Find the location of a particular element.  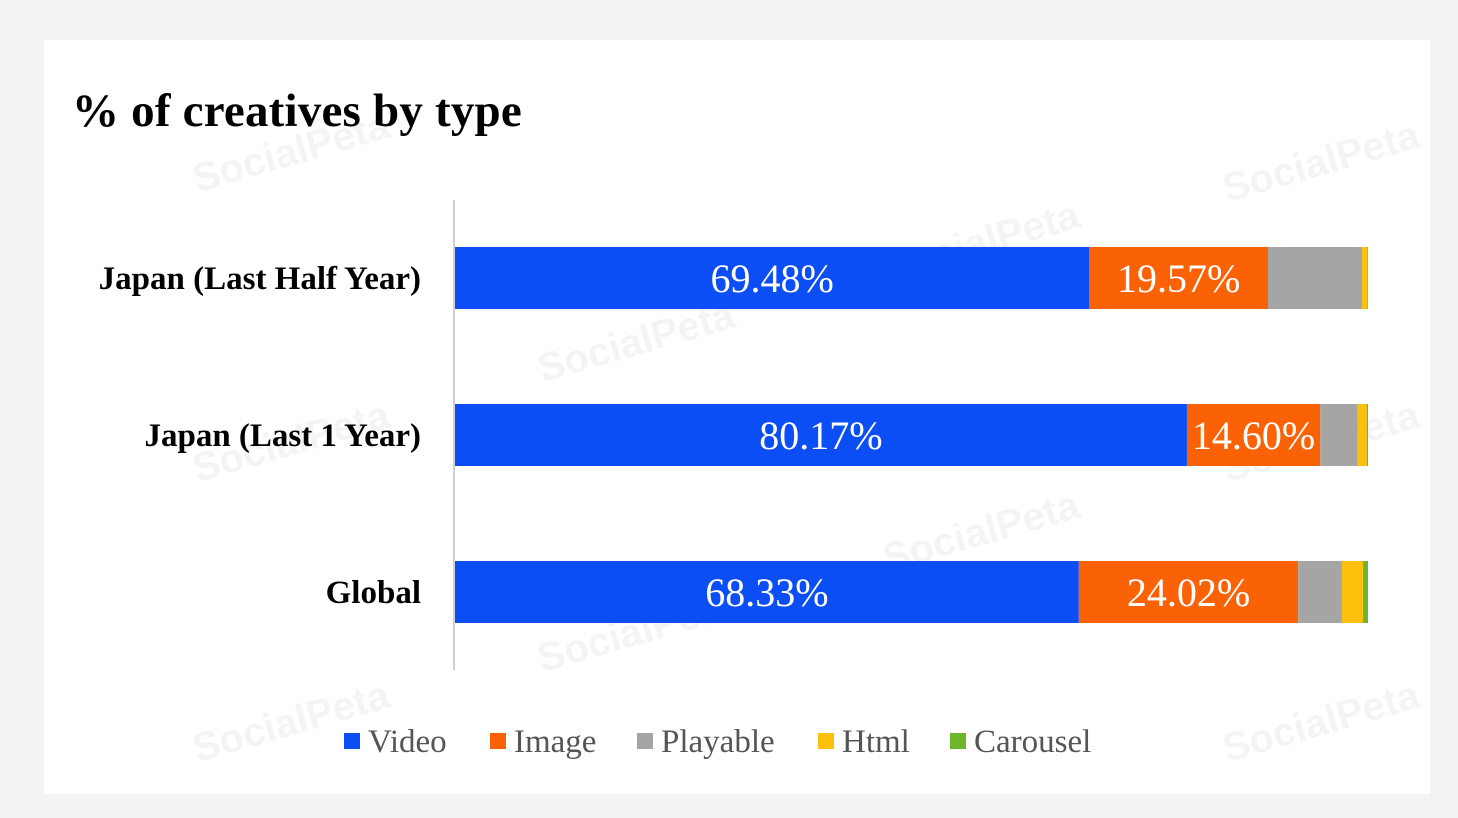

legend-swatch-video is located at coordinates (352, 741).